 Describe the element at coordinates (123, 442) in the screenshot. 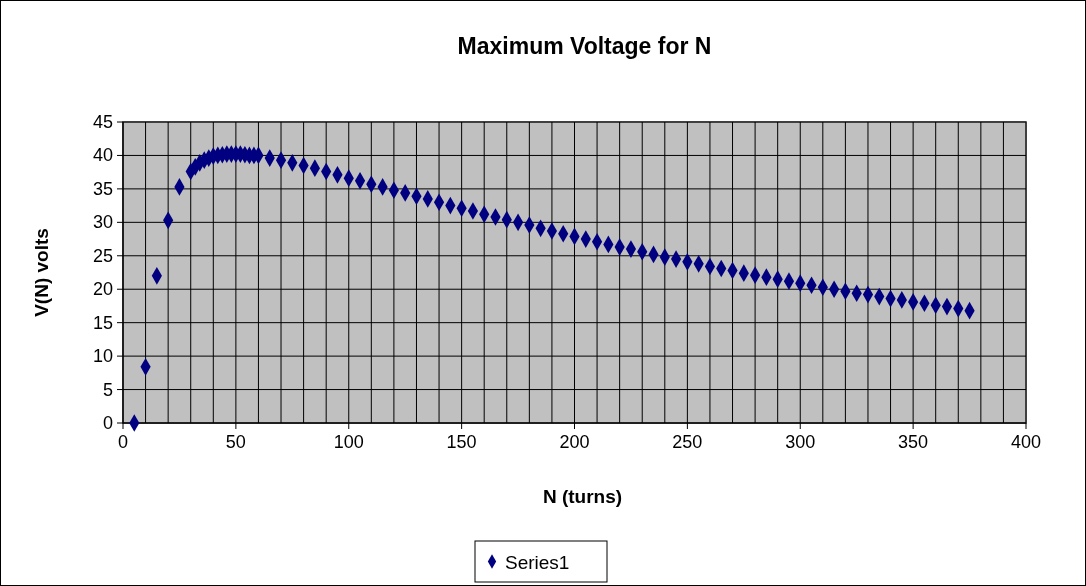

I see `x-tick-label: 0` at that location.